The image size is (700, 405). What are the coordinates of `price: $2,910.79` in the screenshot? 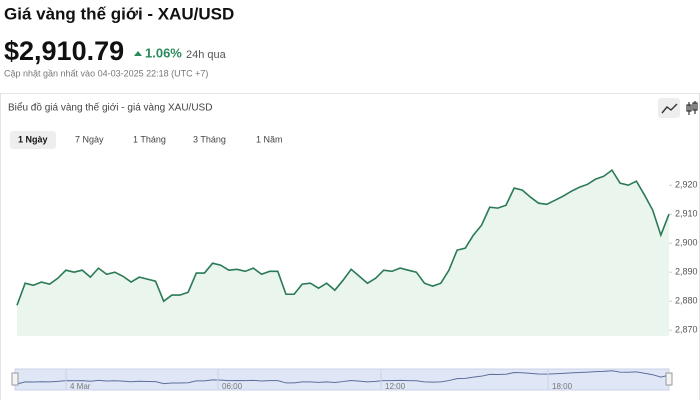 It's located at (64, 51).